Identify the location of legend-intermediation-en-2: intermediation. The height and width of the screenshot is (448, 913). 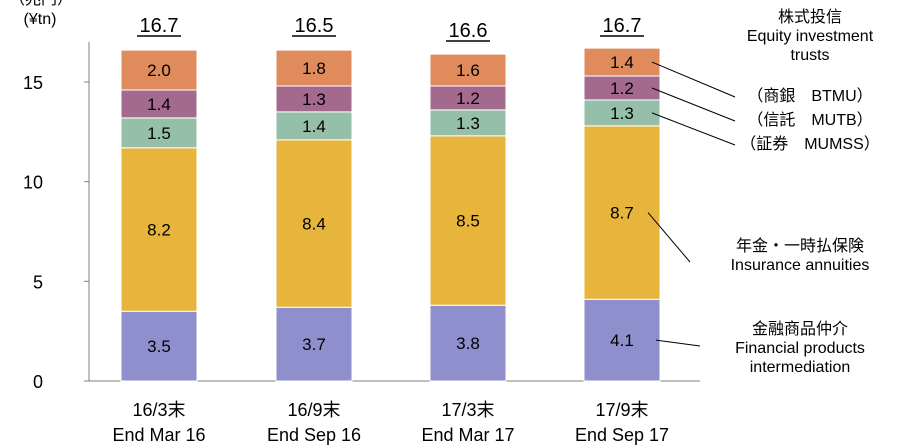
(800, 367).